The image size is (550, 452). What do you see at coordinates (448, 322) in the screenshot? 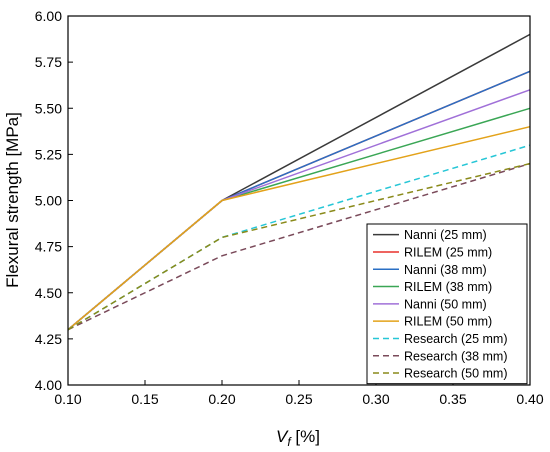
I see `legend-label: RILEM (50 mm)` at bounding box center [448, 322].